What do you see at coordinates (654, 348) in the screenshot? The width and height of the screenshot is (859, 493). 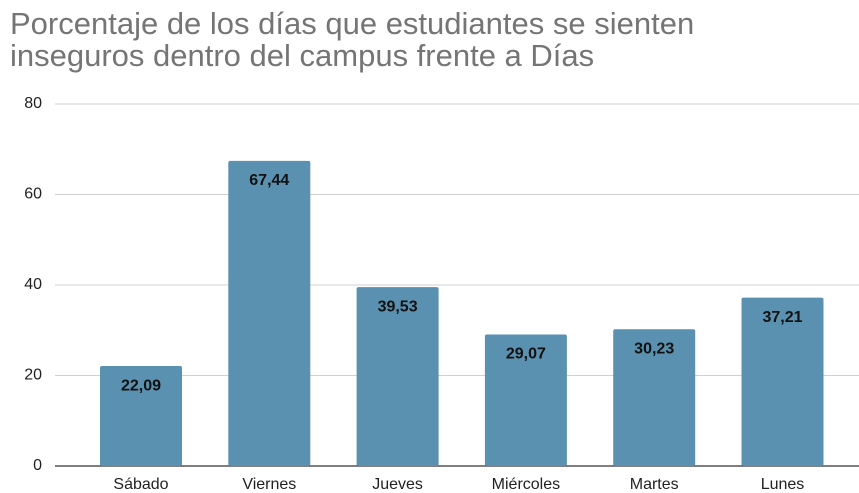 I see `value-label: 30,23` at bounding box center [654, 348].